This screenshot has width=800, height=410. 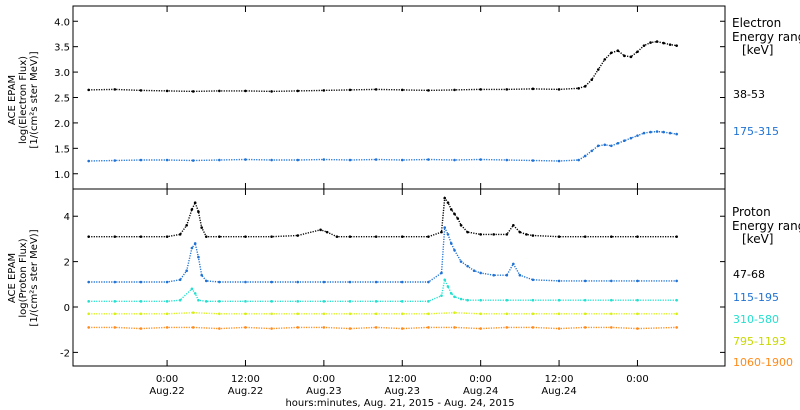 What do you see at coordinates (757, 239) in the screenshot?
I see `proton-legend-title-line3: [keV]` at bounding box center [757, 239].